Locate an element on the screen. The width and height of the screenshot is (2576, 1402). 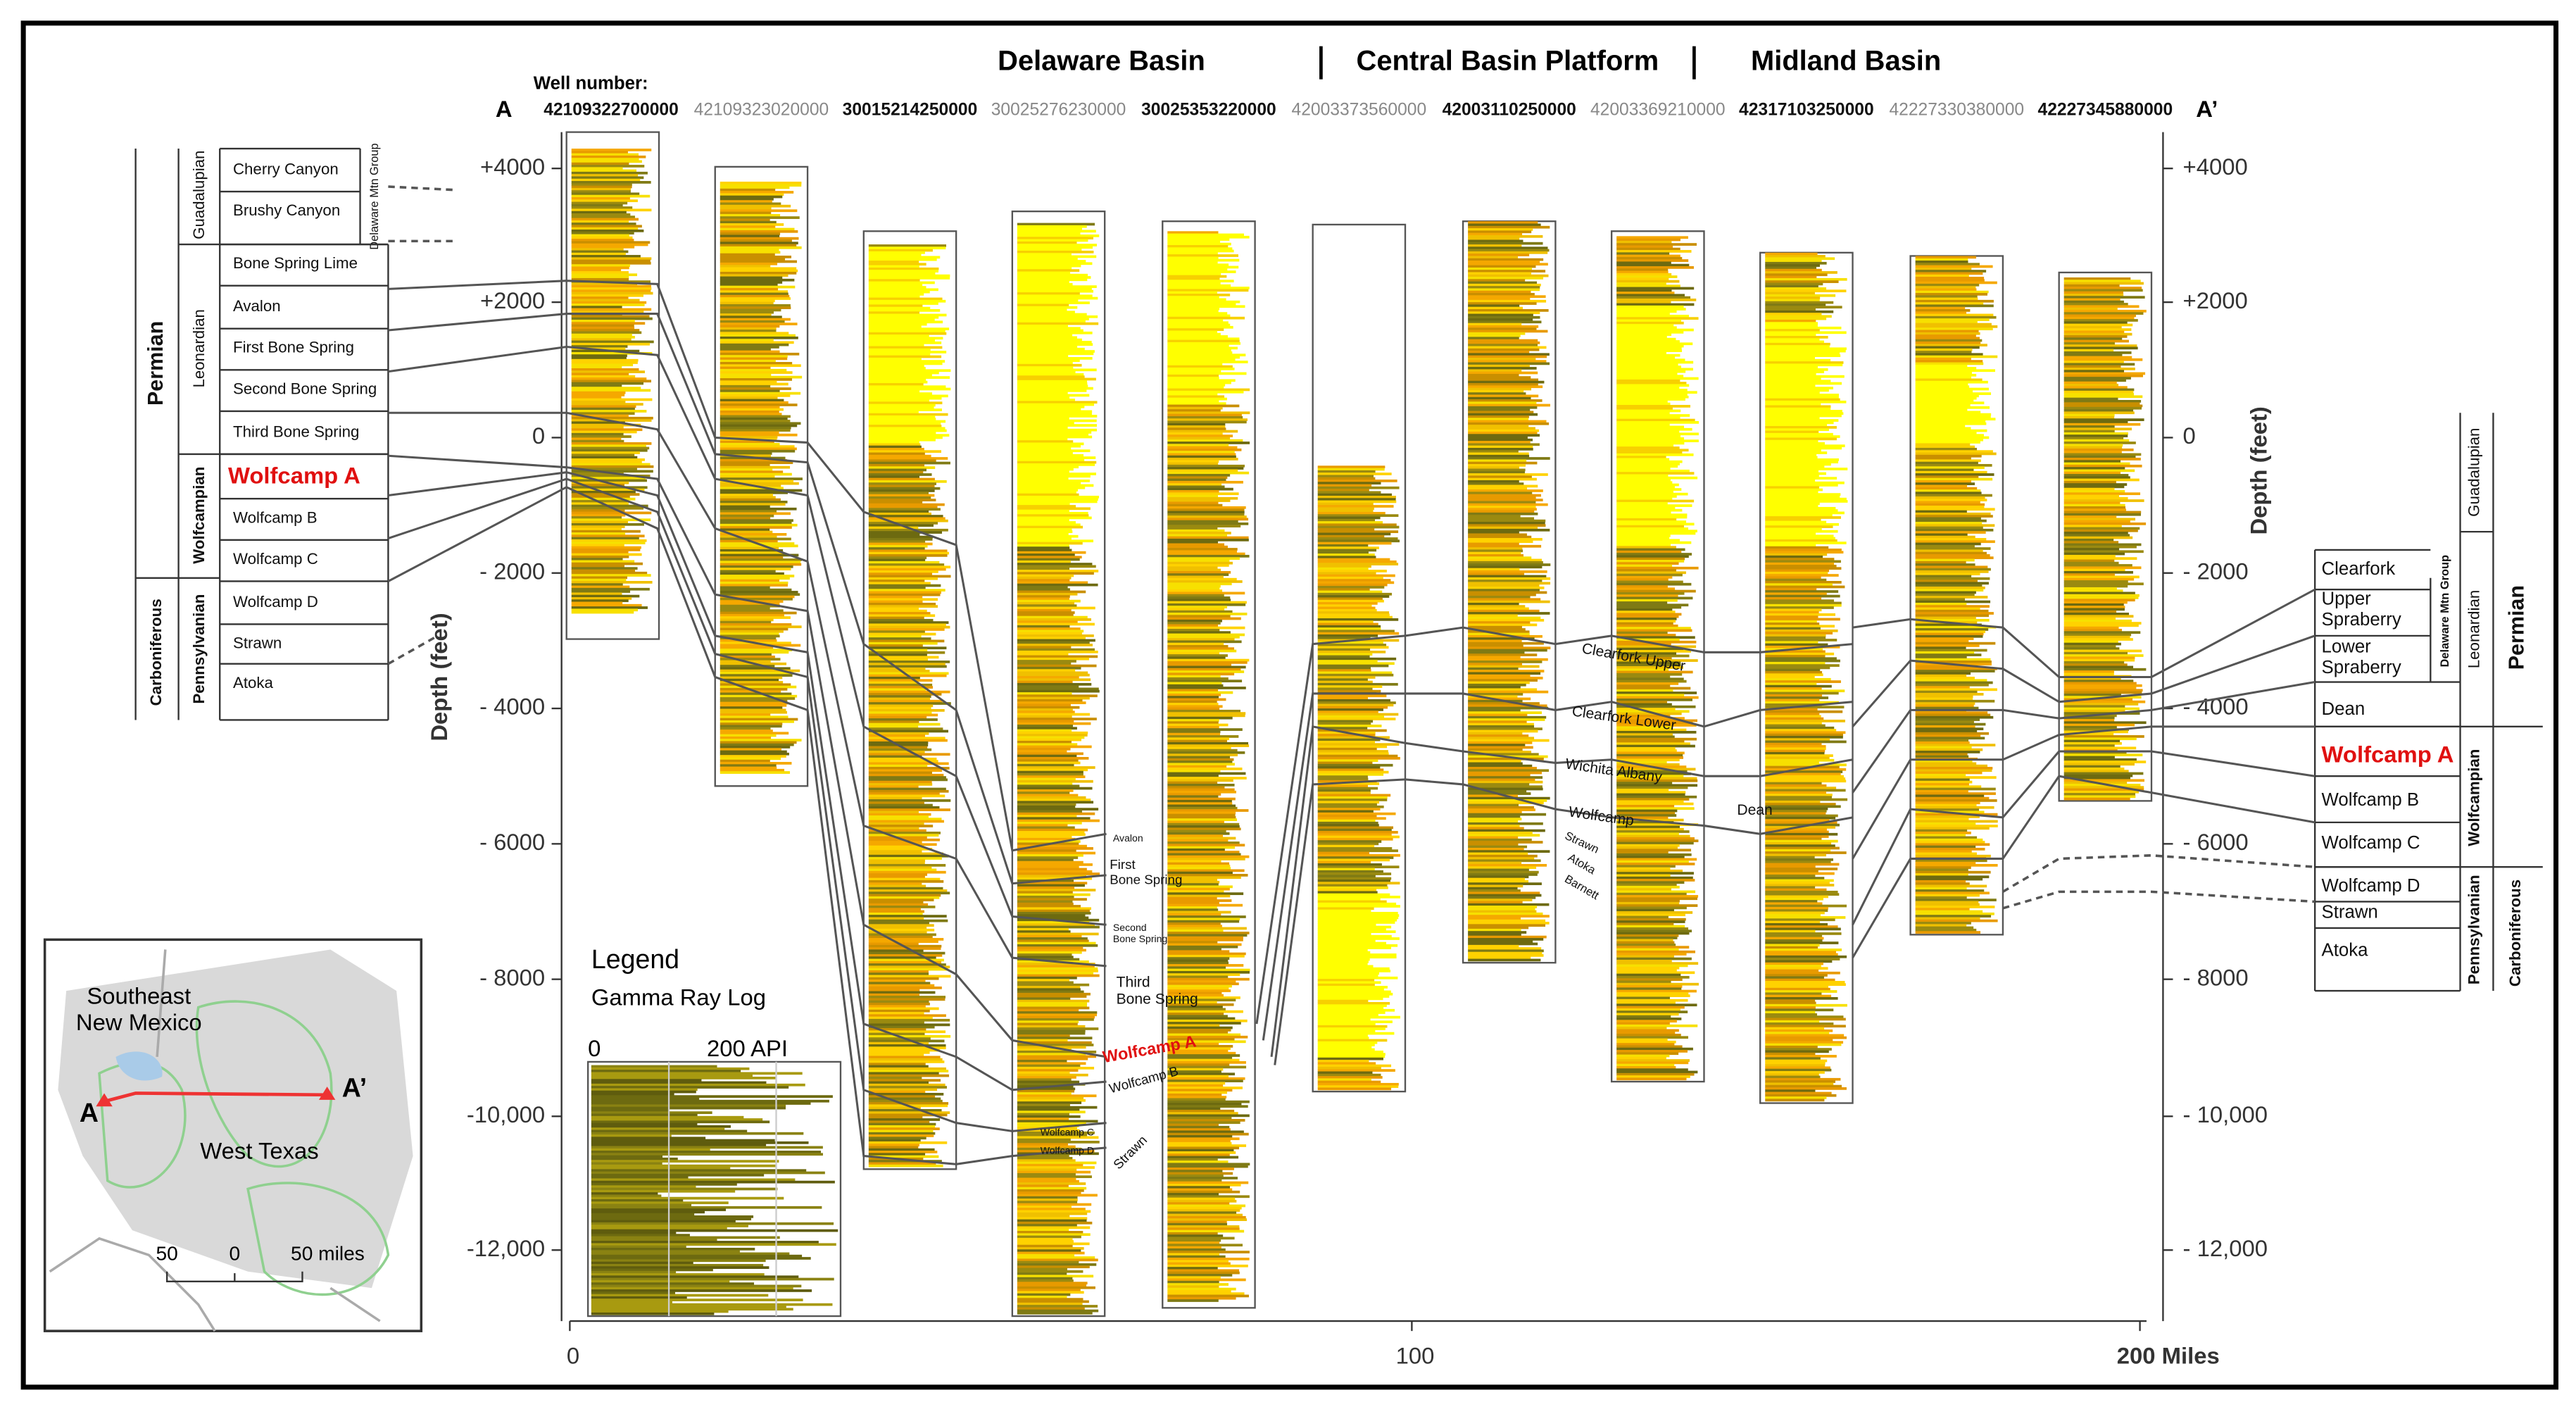
formation: Wolfcamp D is located at coordinates (2371, 886).